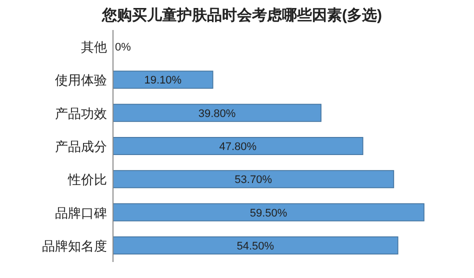 The height and width of the screenshot is (278, 474). What do you see at coordinates (81, 80) in the screenshot?
I see `y-tick-label: 使用体验` at bounding box center [81, 80].